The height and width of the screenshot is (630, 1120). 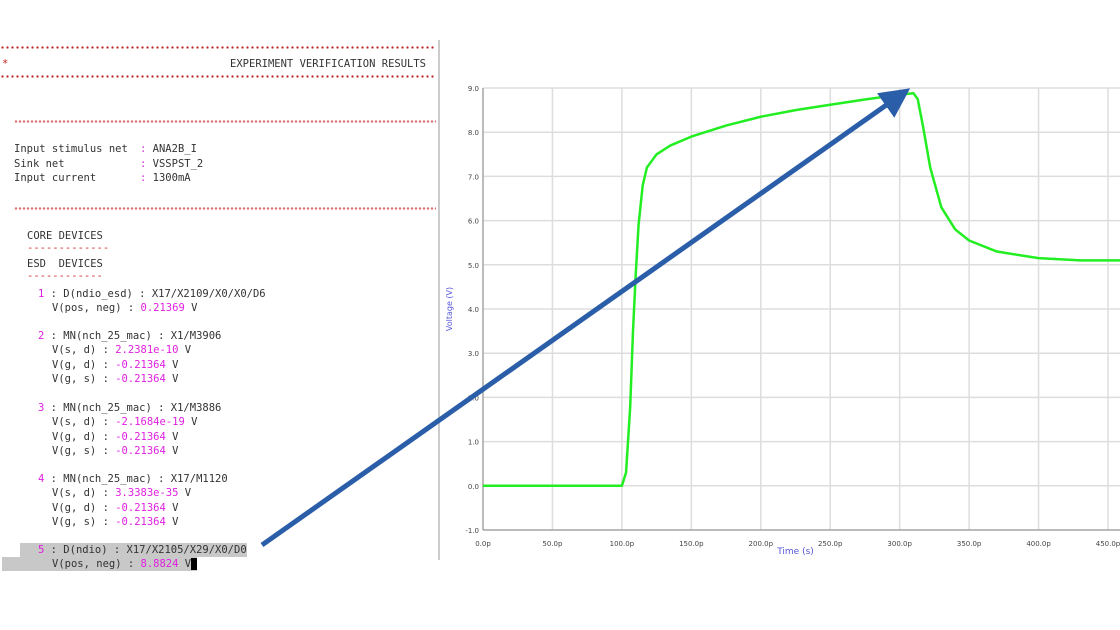 I want to click on core-devices-header: CORE DEVICES, so click(x=65, y=236).